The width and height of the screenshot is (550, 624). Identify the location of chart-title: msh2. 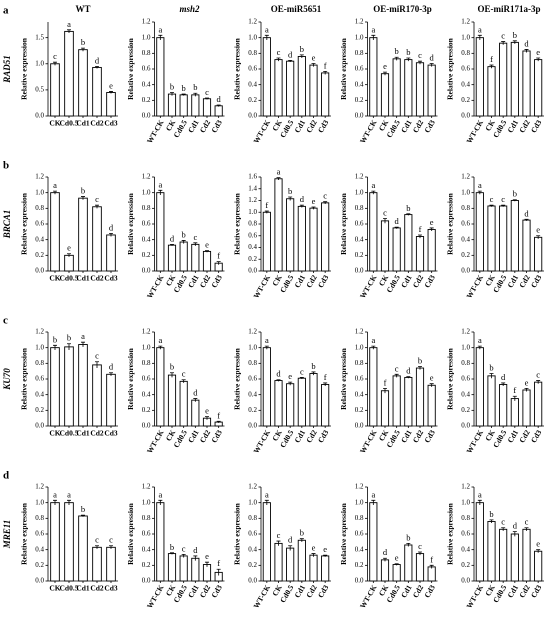
(189, 9).